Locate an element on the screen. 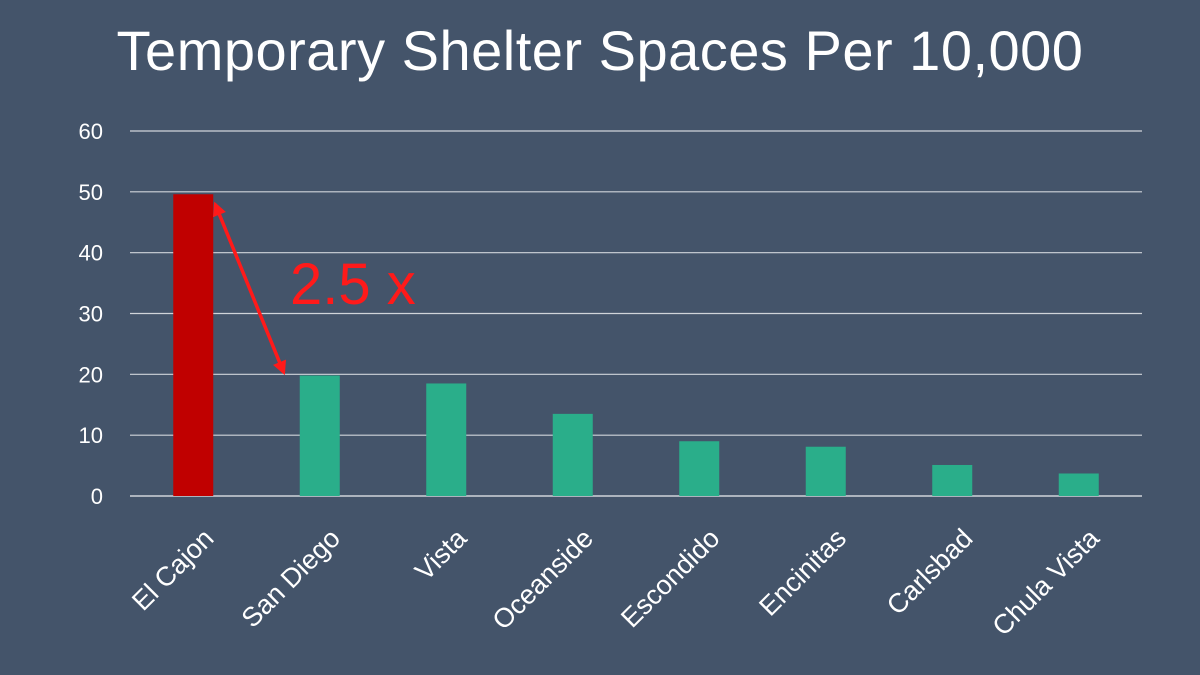 The image size is (1200, 675). annotation-label: 2.5 x is located at coordinates (353, 284).